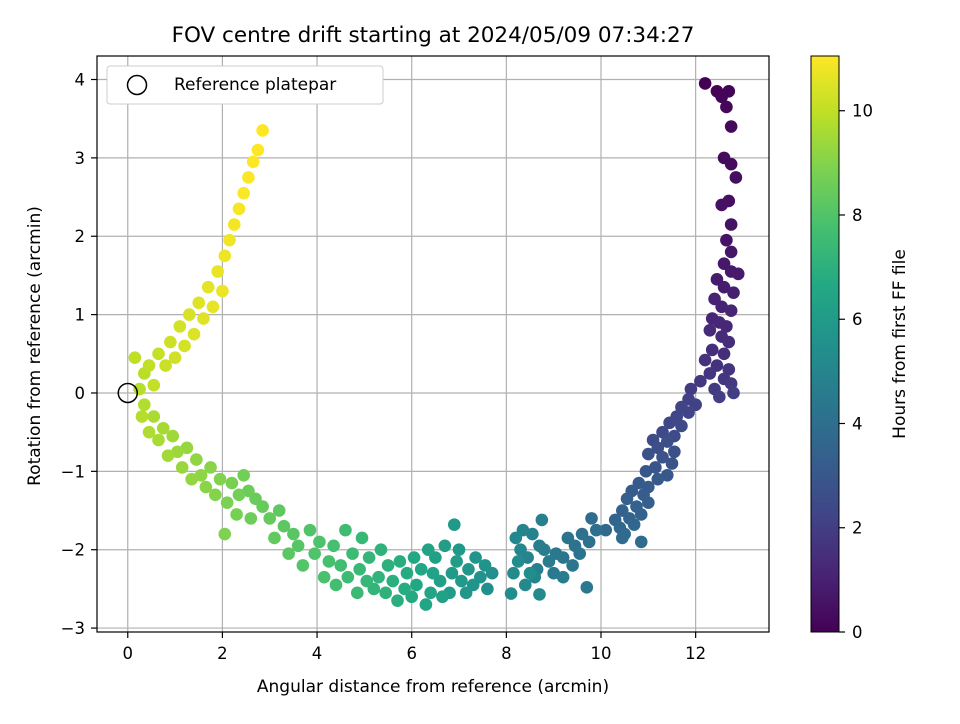 The width and height of the screenshot is (960, 724). What do you see at coordinates (128, 653) in the screenshot?
I see `x-tick-label: 0` at bounding box center [128, 653].